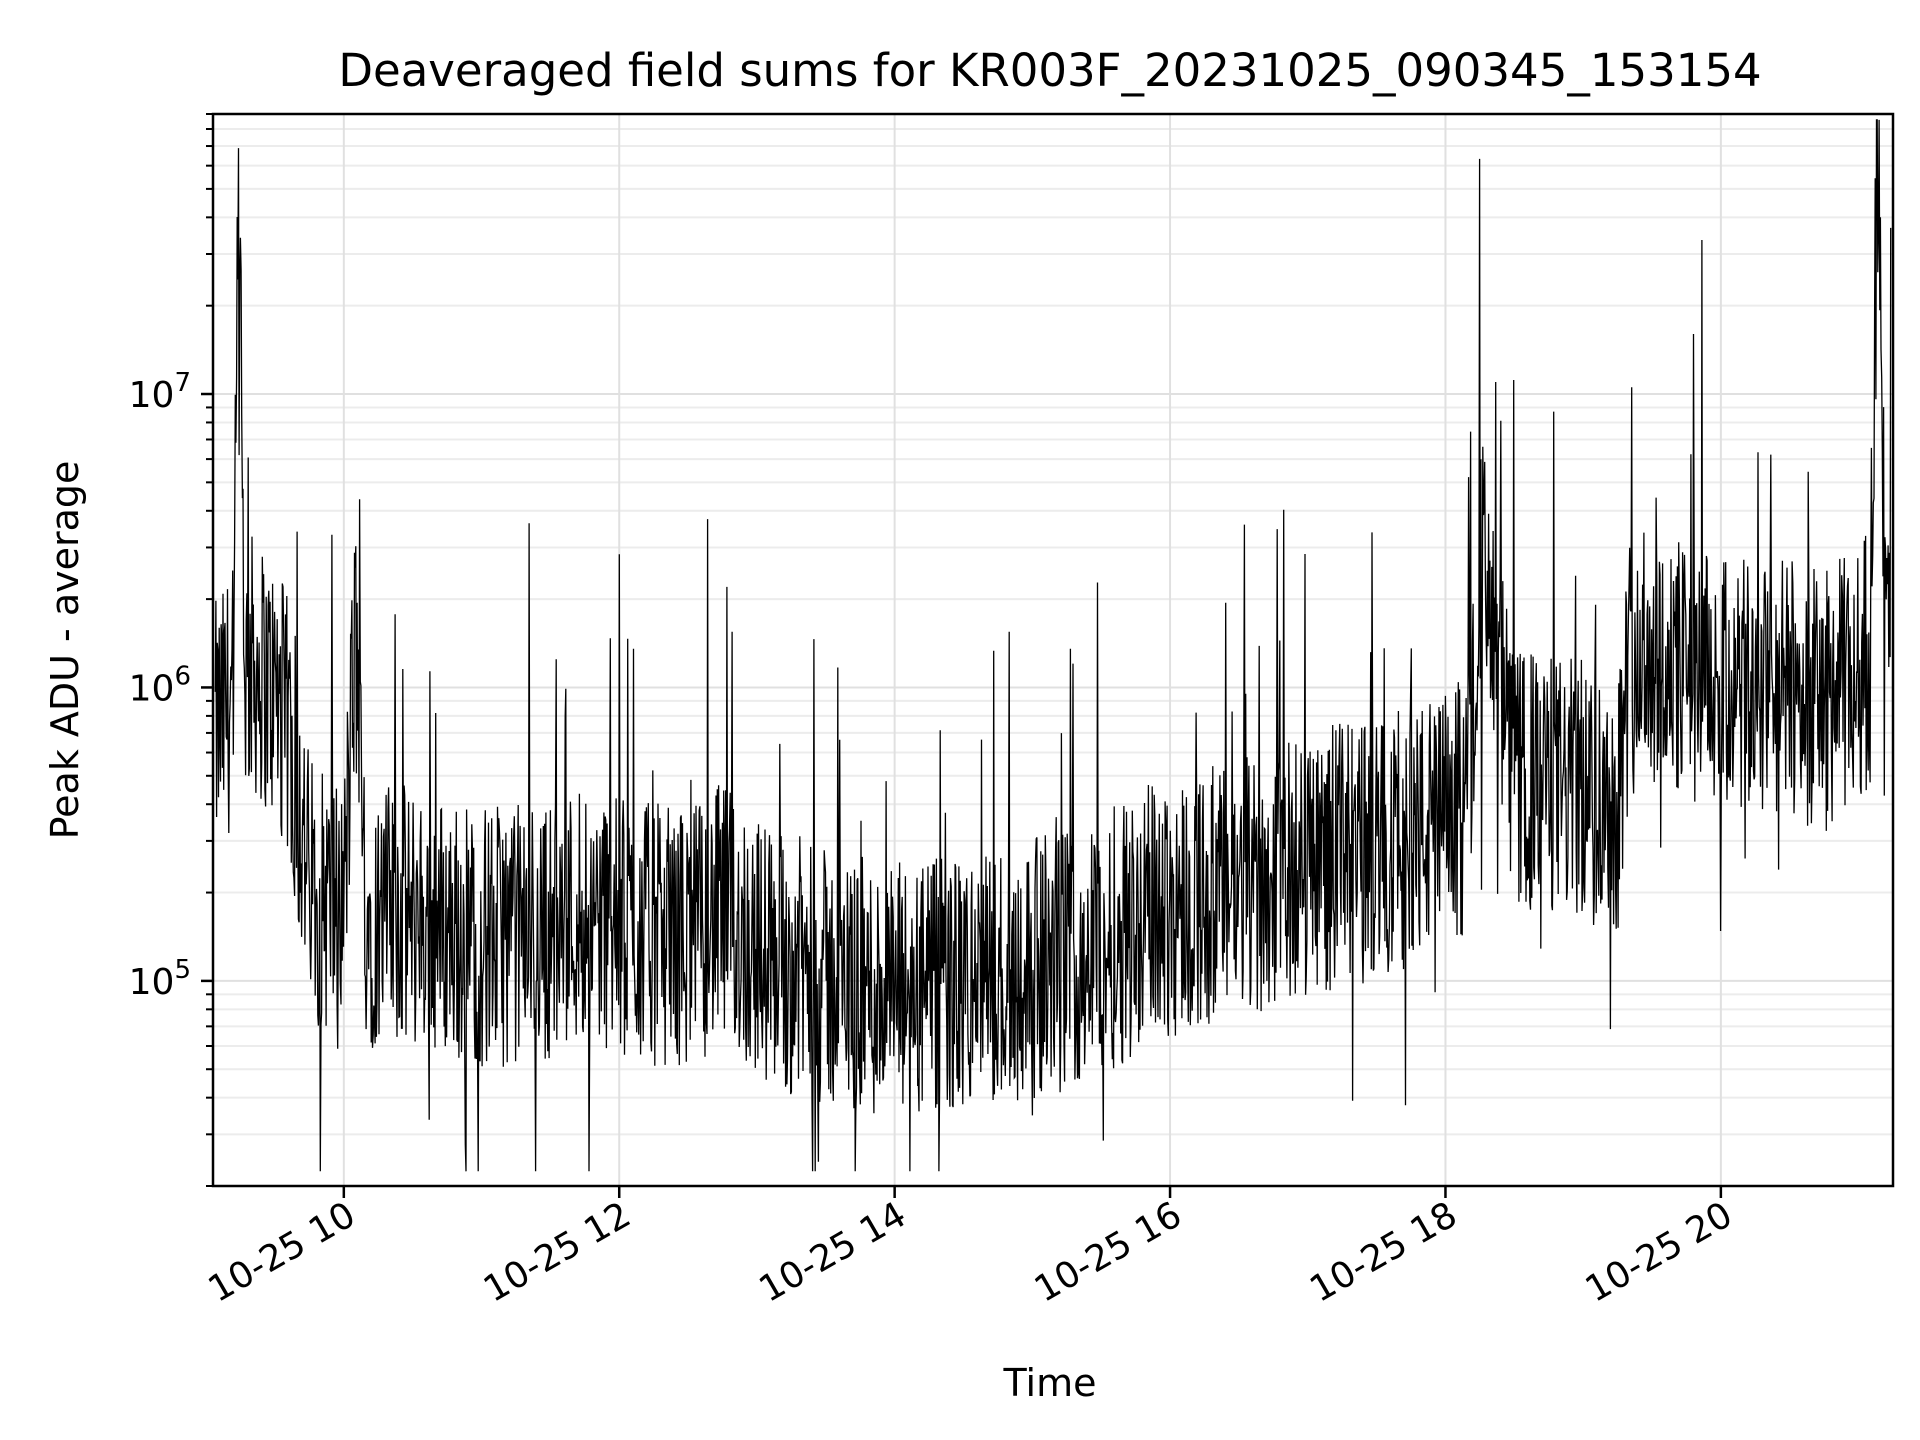  Describe the element at coordinates (1050, 1383) in the screenshot. I see `x-axis-label: Time` at that location.